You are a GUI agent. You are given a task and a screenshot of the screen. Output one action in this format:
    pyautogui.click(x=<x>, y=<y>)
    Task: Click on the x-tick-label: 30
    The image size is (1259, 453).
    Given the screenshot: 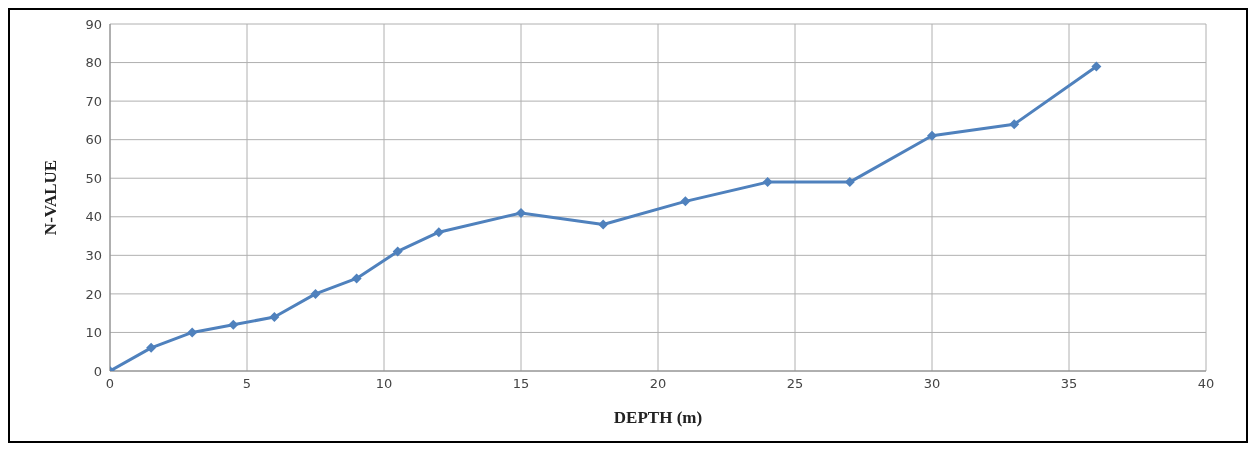 What is the action you would take?
    pyautogui.click(x=932, y=384)
    